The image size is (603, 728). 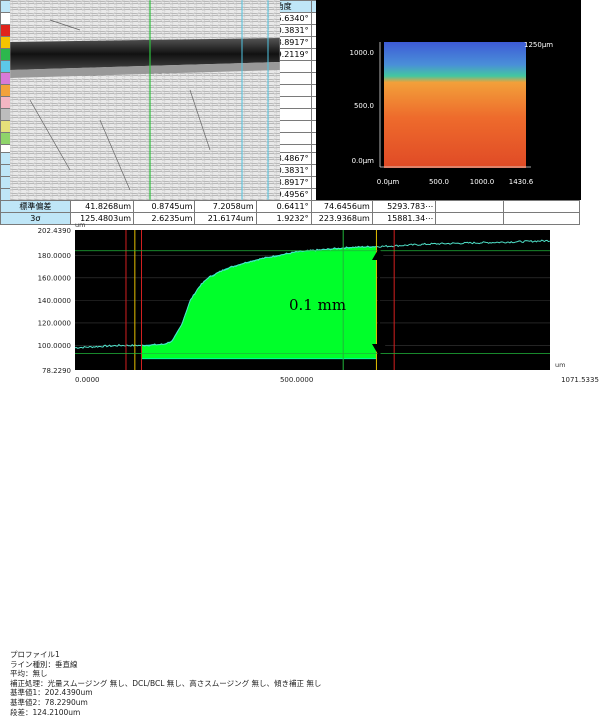 I want to click on table-cell: 41.8268um, so click(x=102, y=206).